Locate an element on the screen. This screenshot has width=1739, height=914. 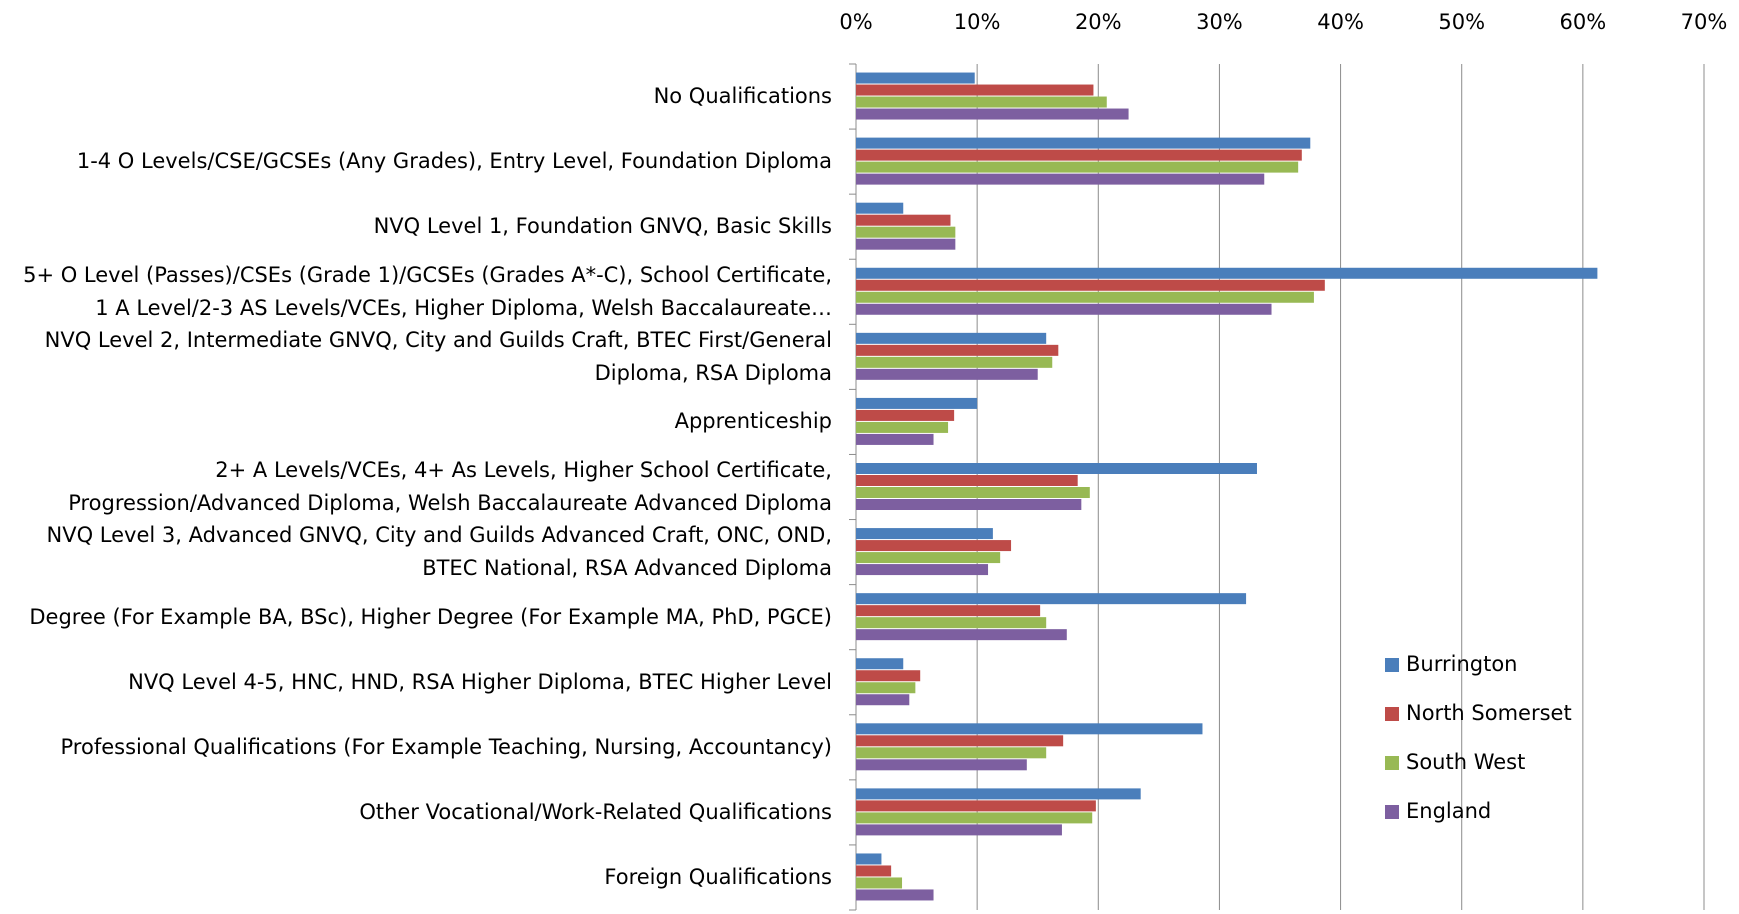
x-tick-label: 40% is located at coordinates (1340, 22).